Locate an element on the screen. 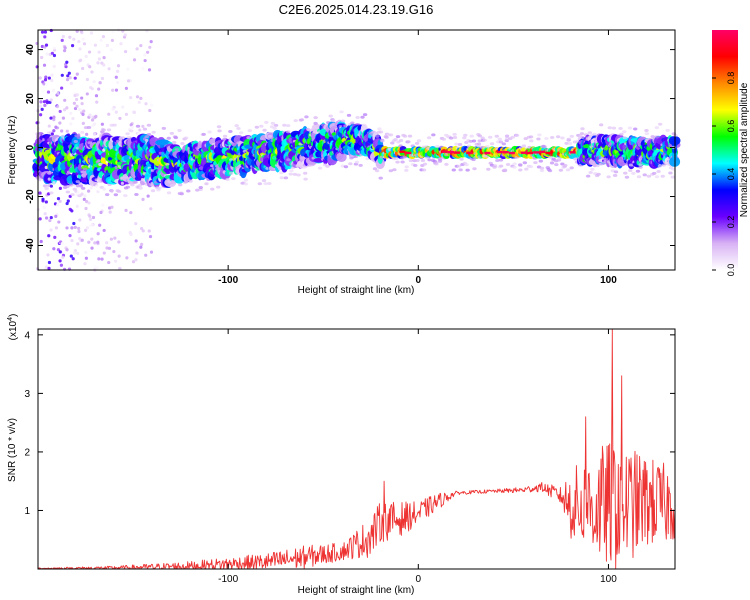 This screenshot has width=750, height=600. snr-y-axis-label: SNR (10 * v/v) is located at coordinates (12, 450).